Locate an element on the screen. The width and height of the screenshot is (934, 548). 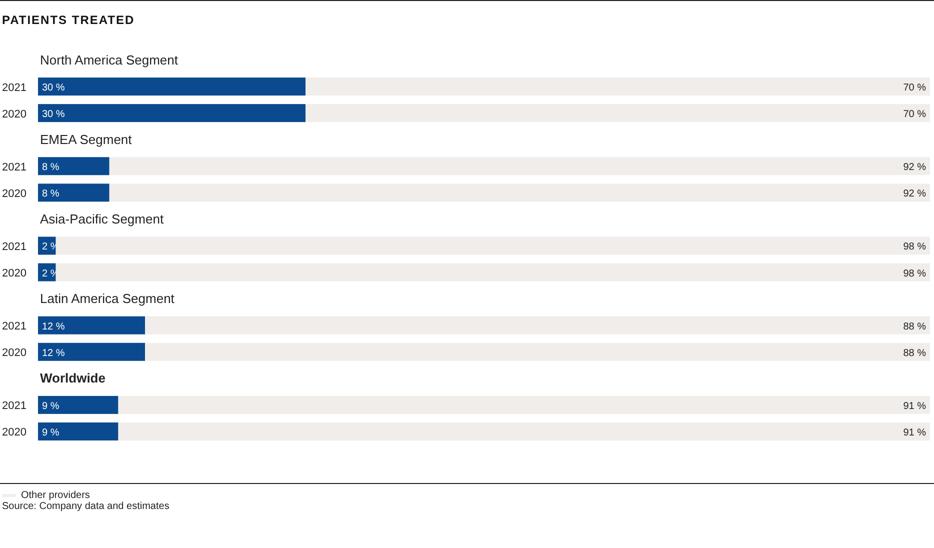
y-tick-label: Latin America Segment is located at coordinates (107, 298).